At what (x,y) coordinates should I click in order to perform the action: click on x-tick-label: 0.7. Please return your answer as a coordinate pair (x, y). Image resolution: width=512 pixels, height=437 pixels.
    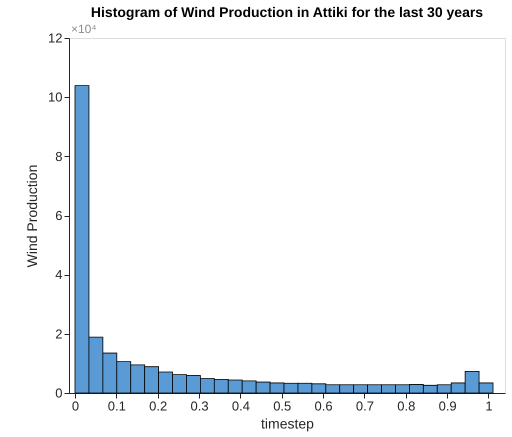
    Looking at the image, I should click on (365, 406).